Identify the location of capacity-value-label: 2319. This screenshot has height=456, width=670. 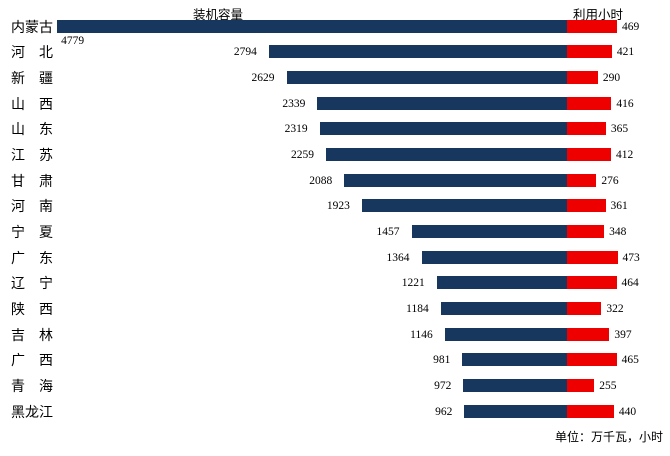
(296, 129).